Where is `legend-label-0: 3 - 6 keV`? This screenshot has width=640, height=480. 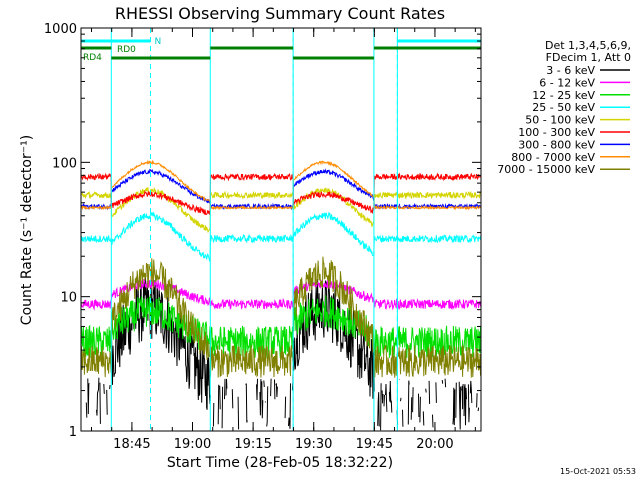 legend-label-0: 3 - 6 keV is located at coordinates (570, 70).